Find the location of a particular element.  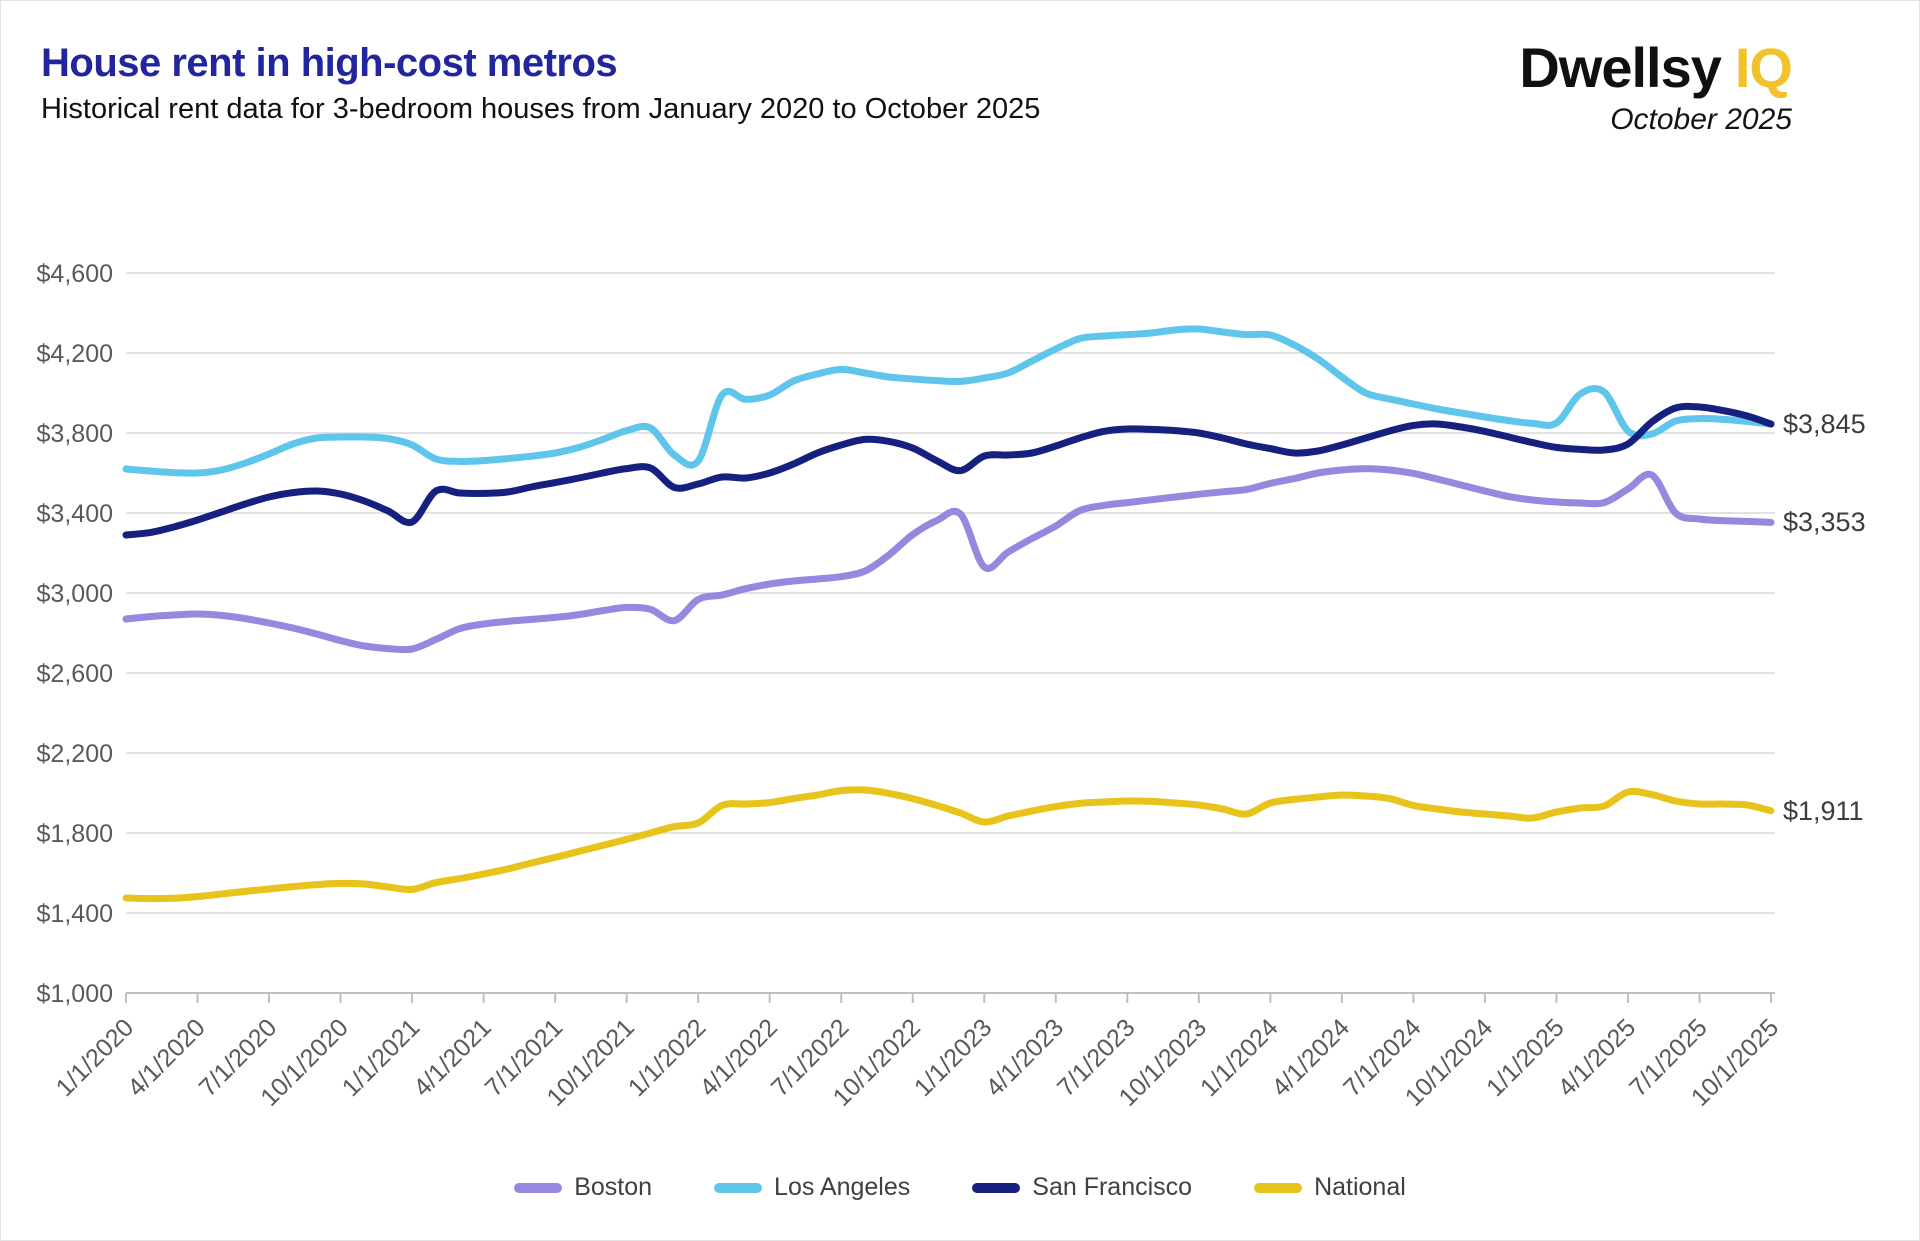

end-value-label: $3,845 is located at coordinates (1824, 424).